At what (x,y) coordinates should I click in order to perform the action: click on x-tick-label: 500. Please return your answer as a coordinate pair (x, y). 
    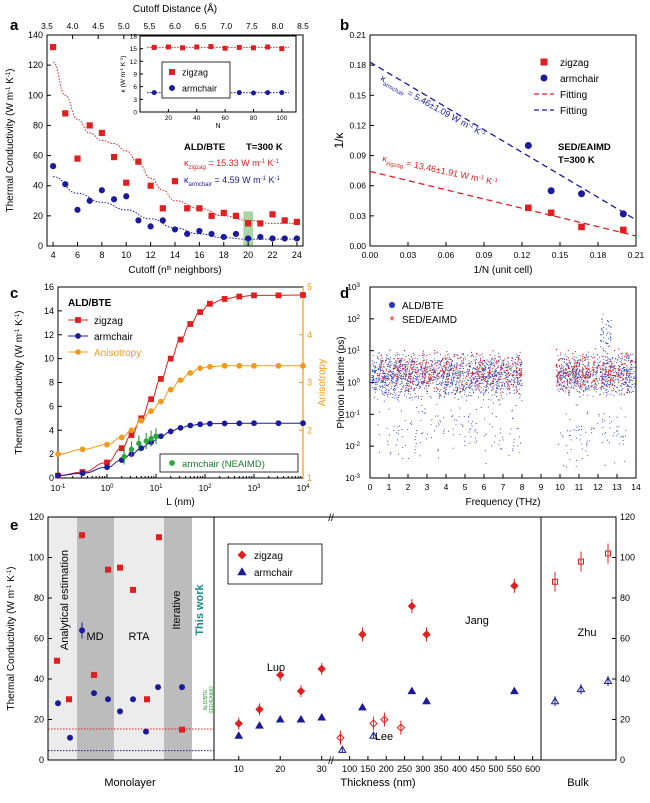
    Looking at the image, I should click on (496, 769).